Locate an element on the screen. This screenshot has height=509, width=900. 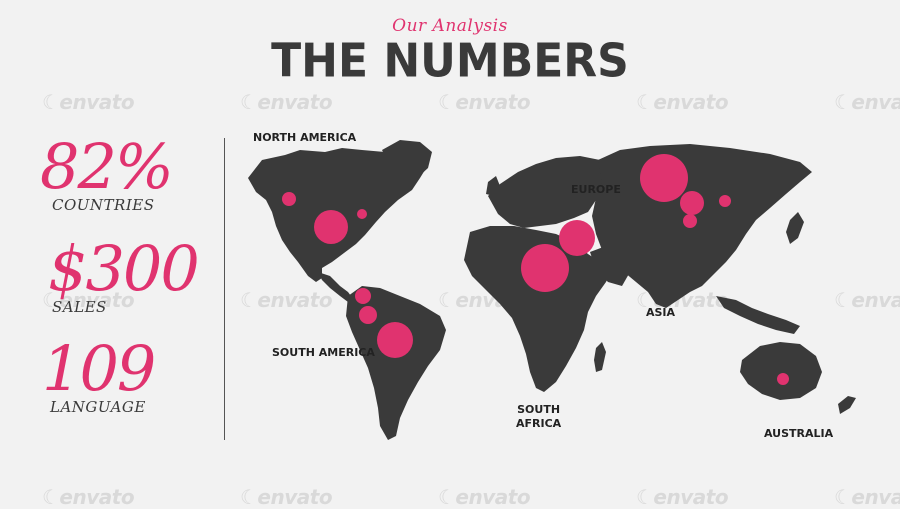
island-uk is located at coordinates (493, 186).